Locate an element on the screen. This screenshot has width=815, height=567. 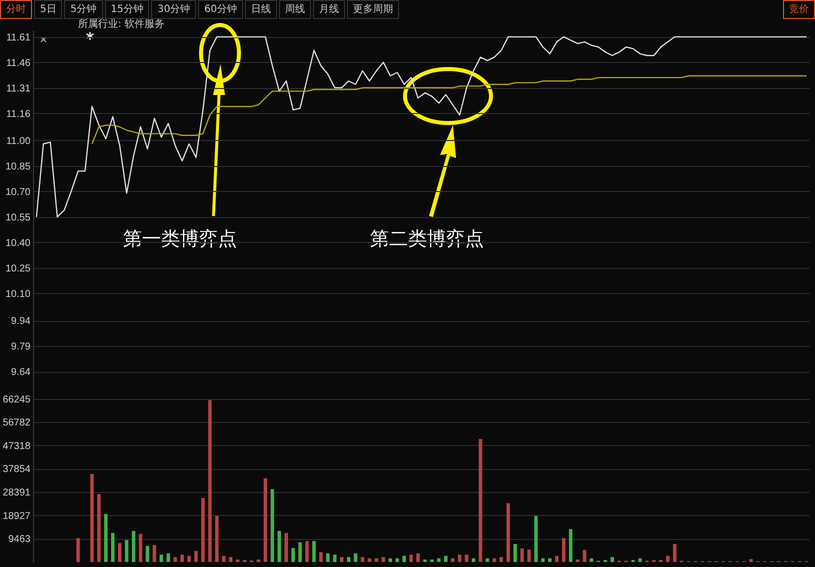
y-tick-label: 10.70 is located at coordinates (18, 192).